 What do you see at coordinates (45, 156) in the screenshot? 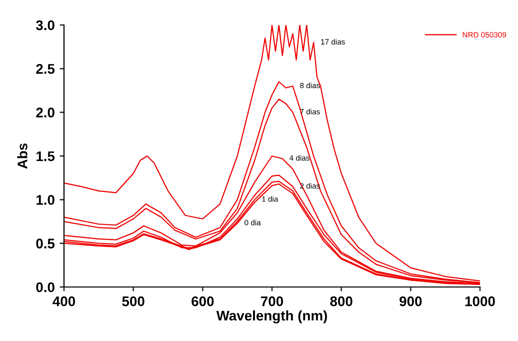
I see `y-tick-label: 1.5` at bounding box center [45, 156].